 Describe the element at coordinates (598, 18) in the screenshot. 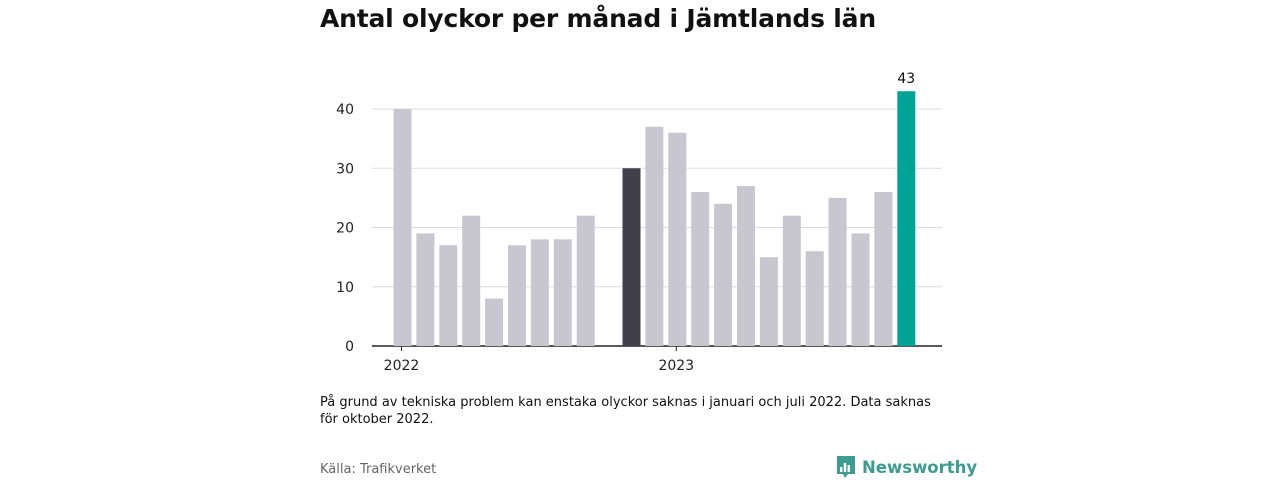

I see `chart-title: Antal olyckor per månad i Jämtlands län` at that location.